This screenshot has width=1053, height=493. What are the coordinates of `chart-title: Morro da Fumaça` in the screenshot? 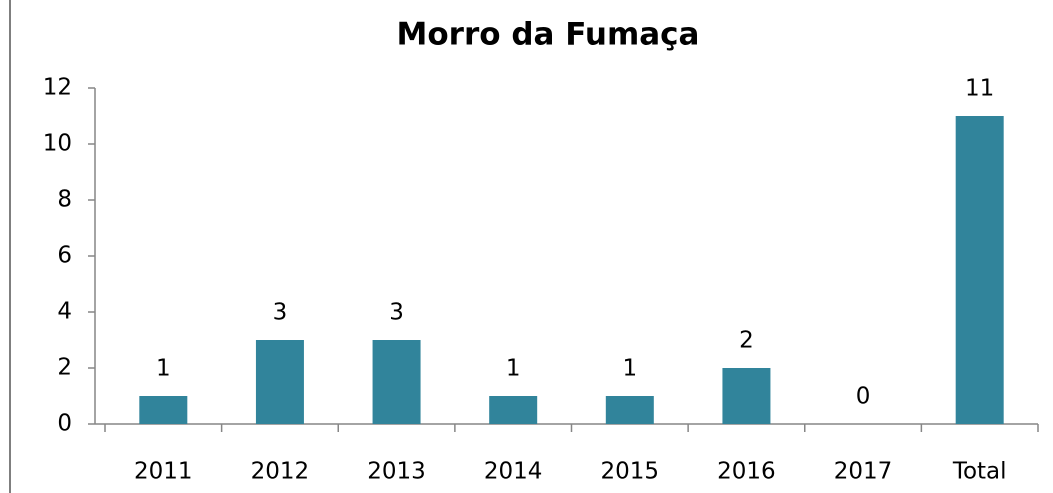 It's located at (548, 35).